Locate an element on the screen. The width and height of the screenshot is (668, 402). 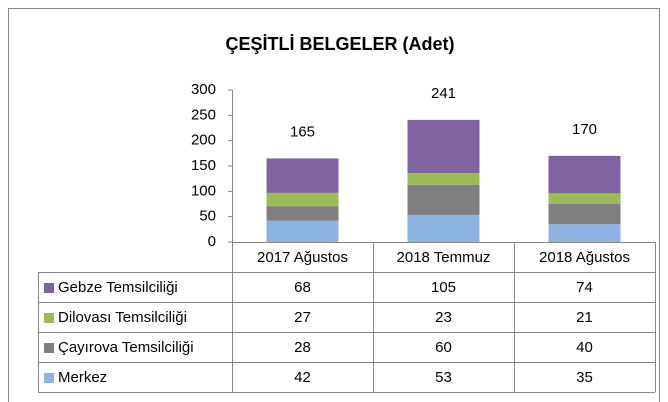
x-tick-label: 2018 Temmuz is located at coordinates (444, 257).